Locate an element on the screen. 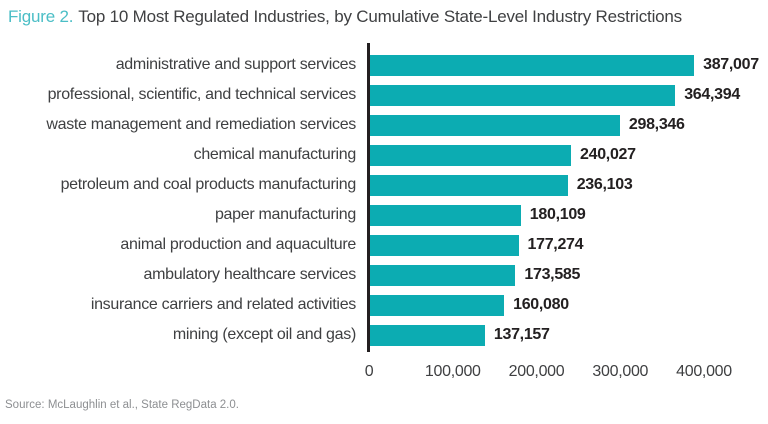 This screenshot has height=424, width=768. category-label: animal production and aquaculture is located at coordinates (238, 244).